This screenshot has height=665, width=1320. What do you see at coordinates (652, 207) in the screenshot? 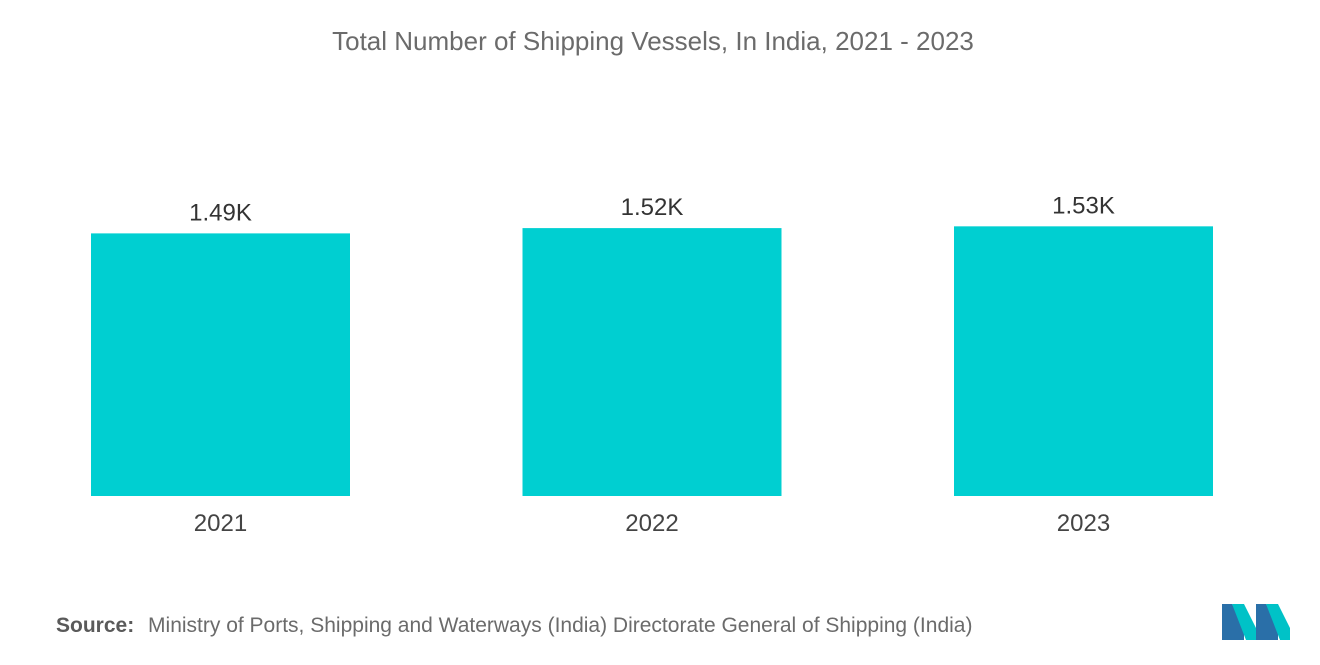
I see `data-label-2022: 1.52K` at bounding box center [652, 207].